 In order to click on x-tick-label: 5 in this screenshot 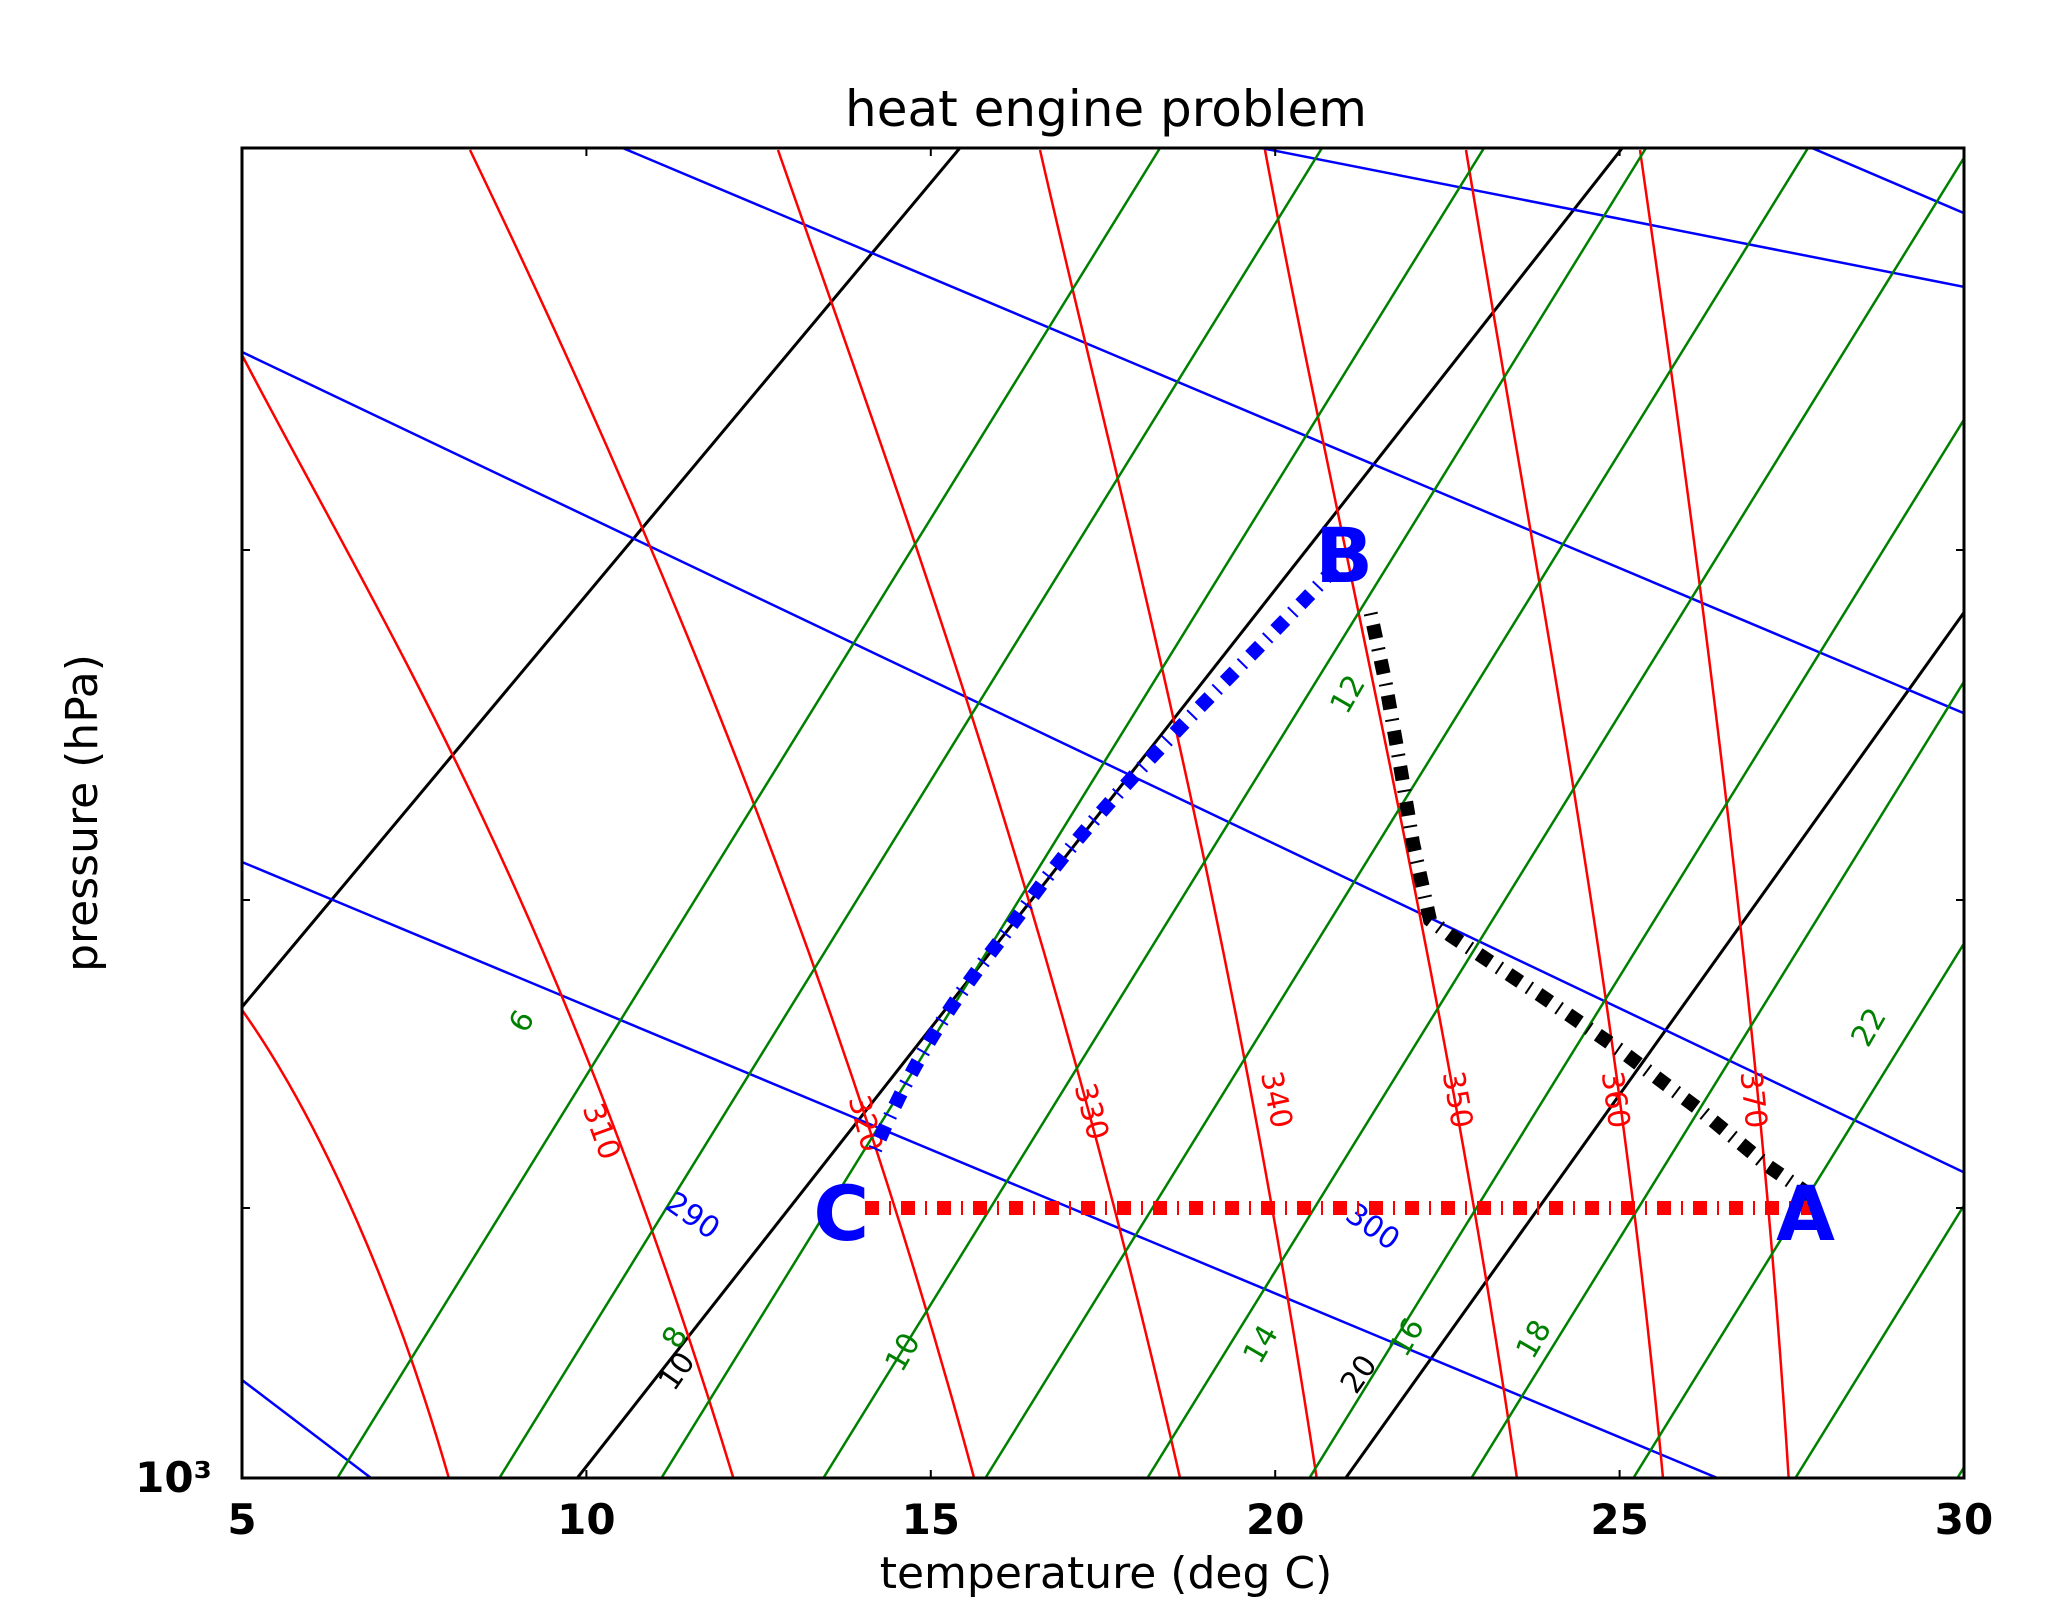, I will do `click(241, 1519)`.